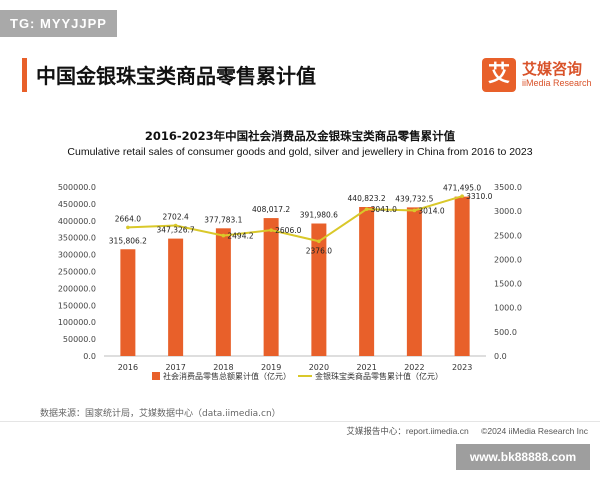 This screenshot has height=480, width=600. I want to click on x-tick-label: 2023, so click(462, 367).